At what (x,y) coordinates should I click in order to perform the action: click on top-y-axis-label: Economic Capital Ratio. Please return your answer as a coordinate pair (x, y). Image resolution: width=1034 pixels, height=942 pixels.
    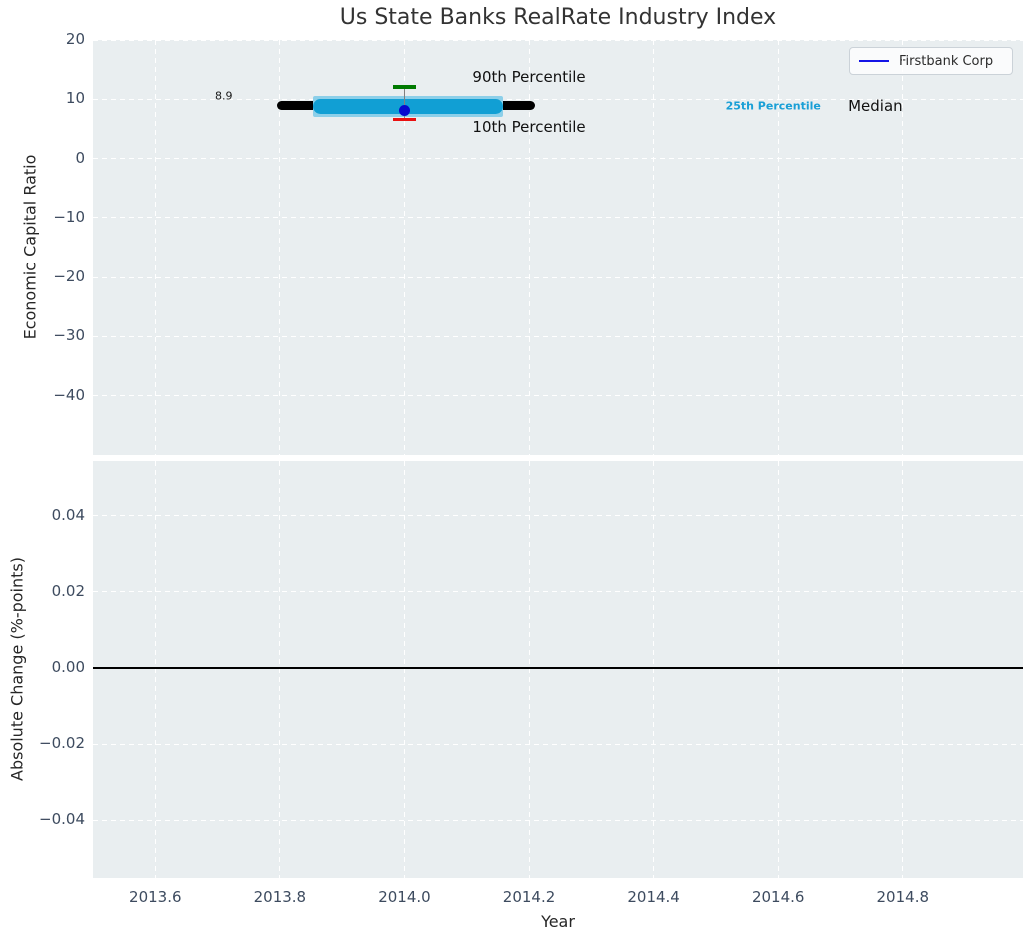
    Looking at the image, I should click on (30, 247).